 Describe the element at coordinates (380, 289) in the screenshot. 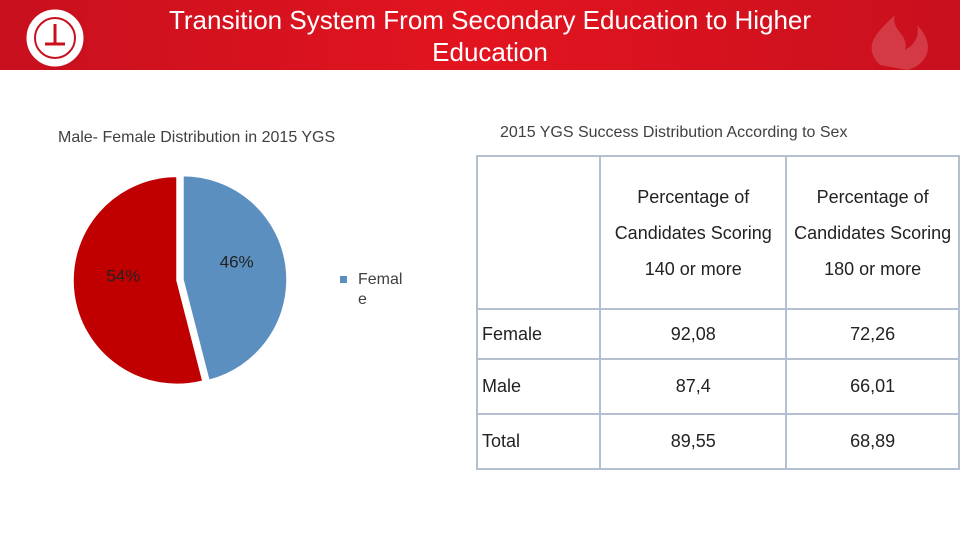

I see `legend-label: Female` at that location.